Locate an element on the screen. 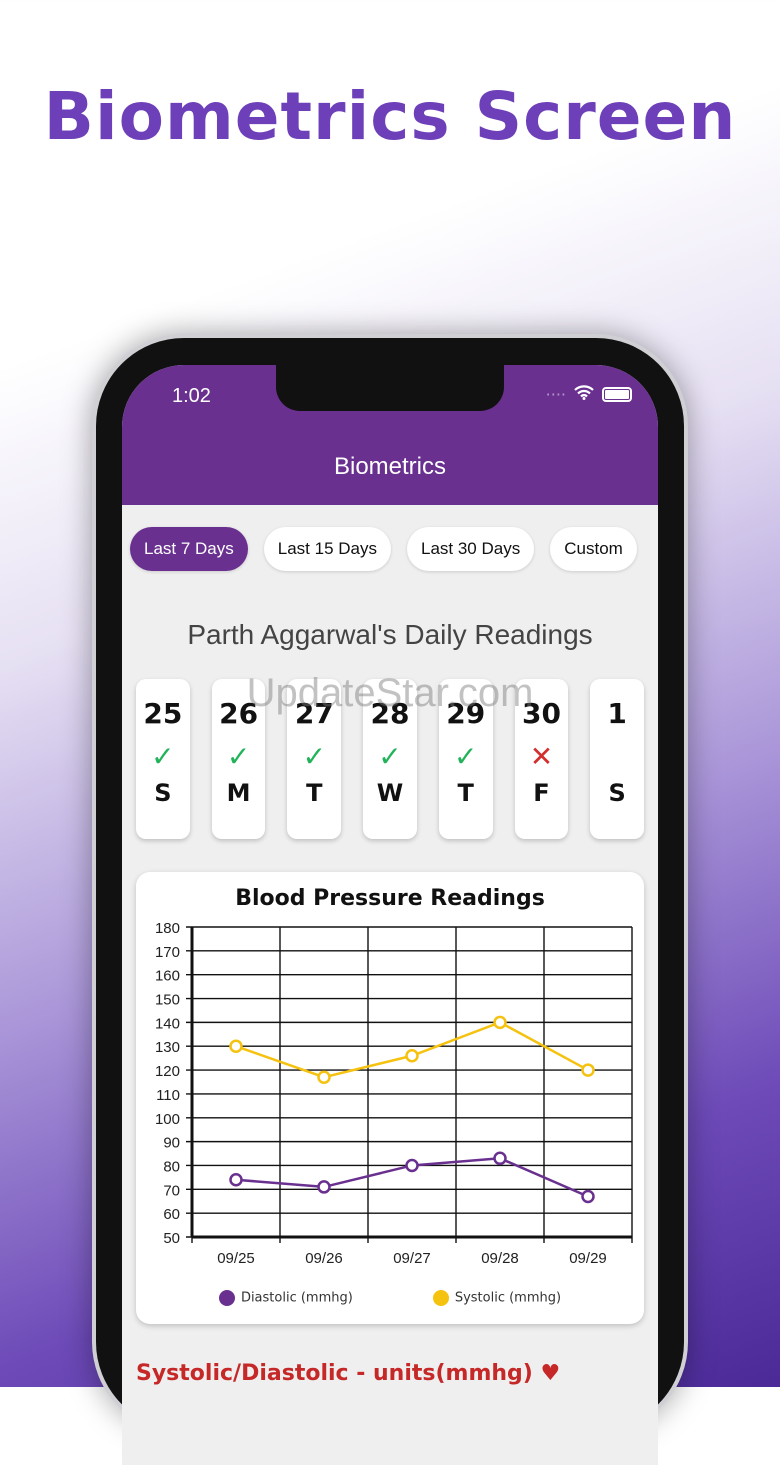 The width and height of the screenshot is (780, 1465). legend-systolic: Systolic (mmhg) is located at coordinates (497, 1298).